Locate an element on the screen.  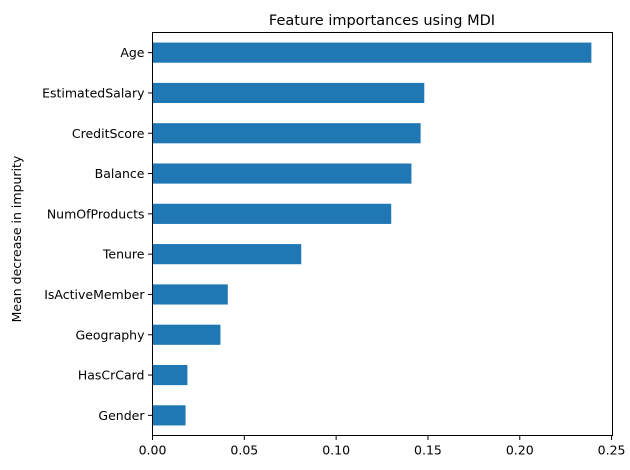
y-tick-label-creditscore: CreditScore is located at coordinates (108, 133).